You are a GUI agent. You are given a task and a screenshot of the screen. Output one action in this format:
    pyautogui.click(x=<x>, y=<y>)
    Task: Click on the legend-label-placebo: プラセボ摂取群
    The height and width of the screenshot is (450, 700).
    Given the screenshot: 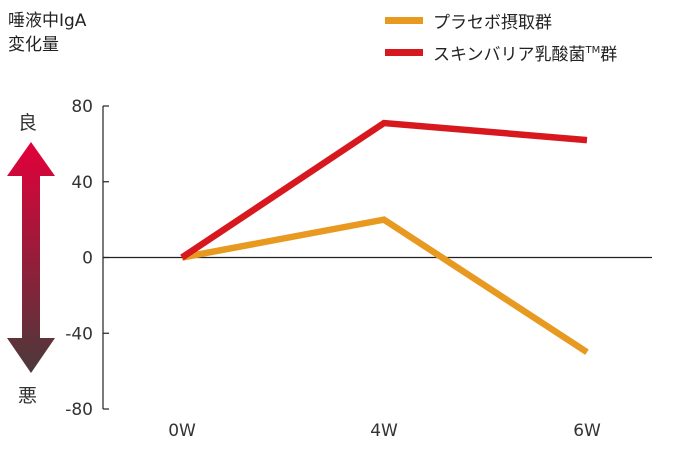 What is the action you would take?
    pyautogui.click(x=492, y=22)
    